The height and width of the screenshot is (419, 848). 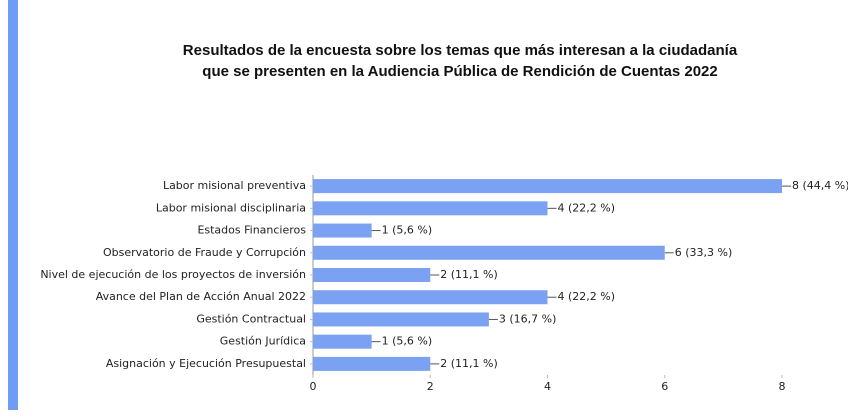 What do you see at coordinates (204, 252) in the screenshot?
I see `y-tick-label: Observatorio de Fraude y Corrupción` at bounding box center [204, 252].